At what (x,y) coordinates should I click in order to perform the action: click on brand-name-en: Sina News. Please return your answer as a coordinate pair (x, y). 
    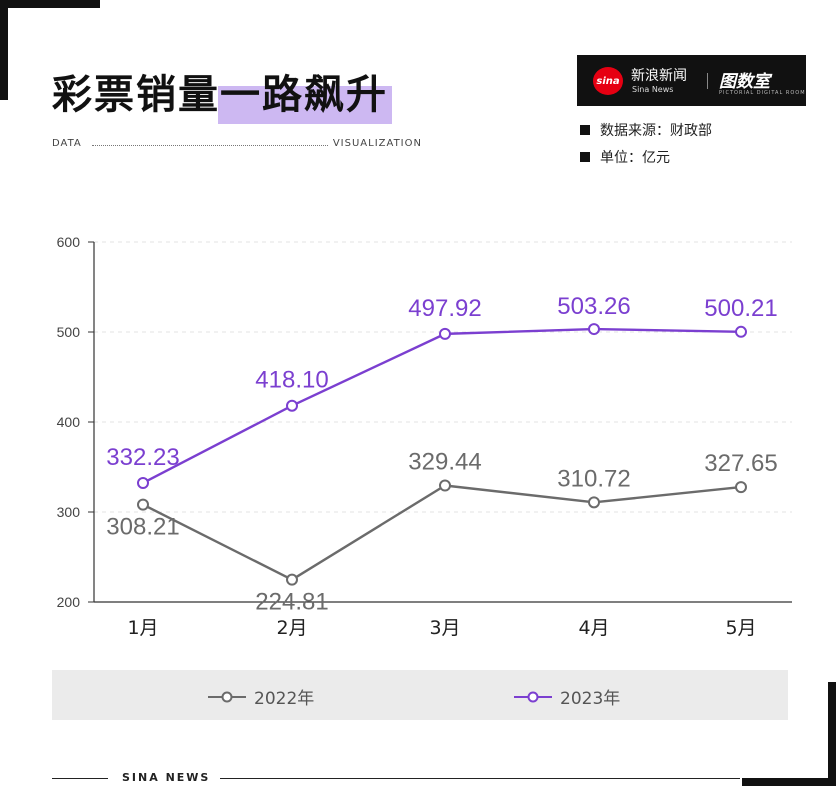
    Looking at the image, I should click on (653, 89).